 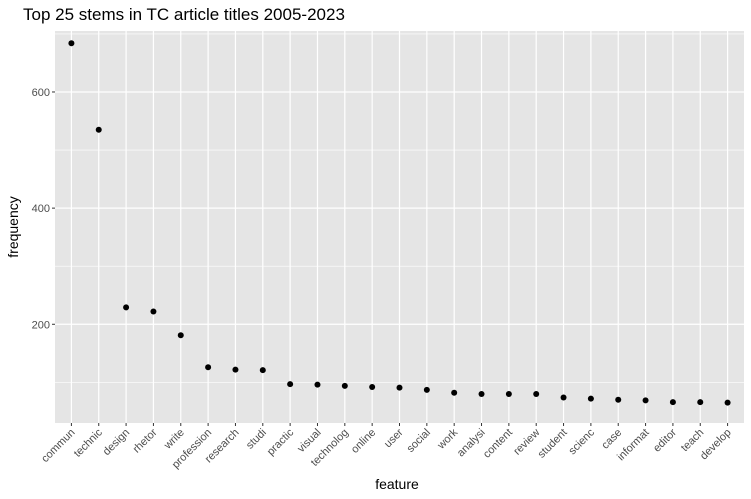 What do you see at coordinates (41, 325) in the screenshot?
I see `y-tick-label: 200` at bounding box center [41, 325].